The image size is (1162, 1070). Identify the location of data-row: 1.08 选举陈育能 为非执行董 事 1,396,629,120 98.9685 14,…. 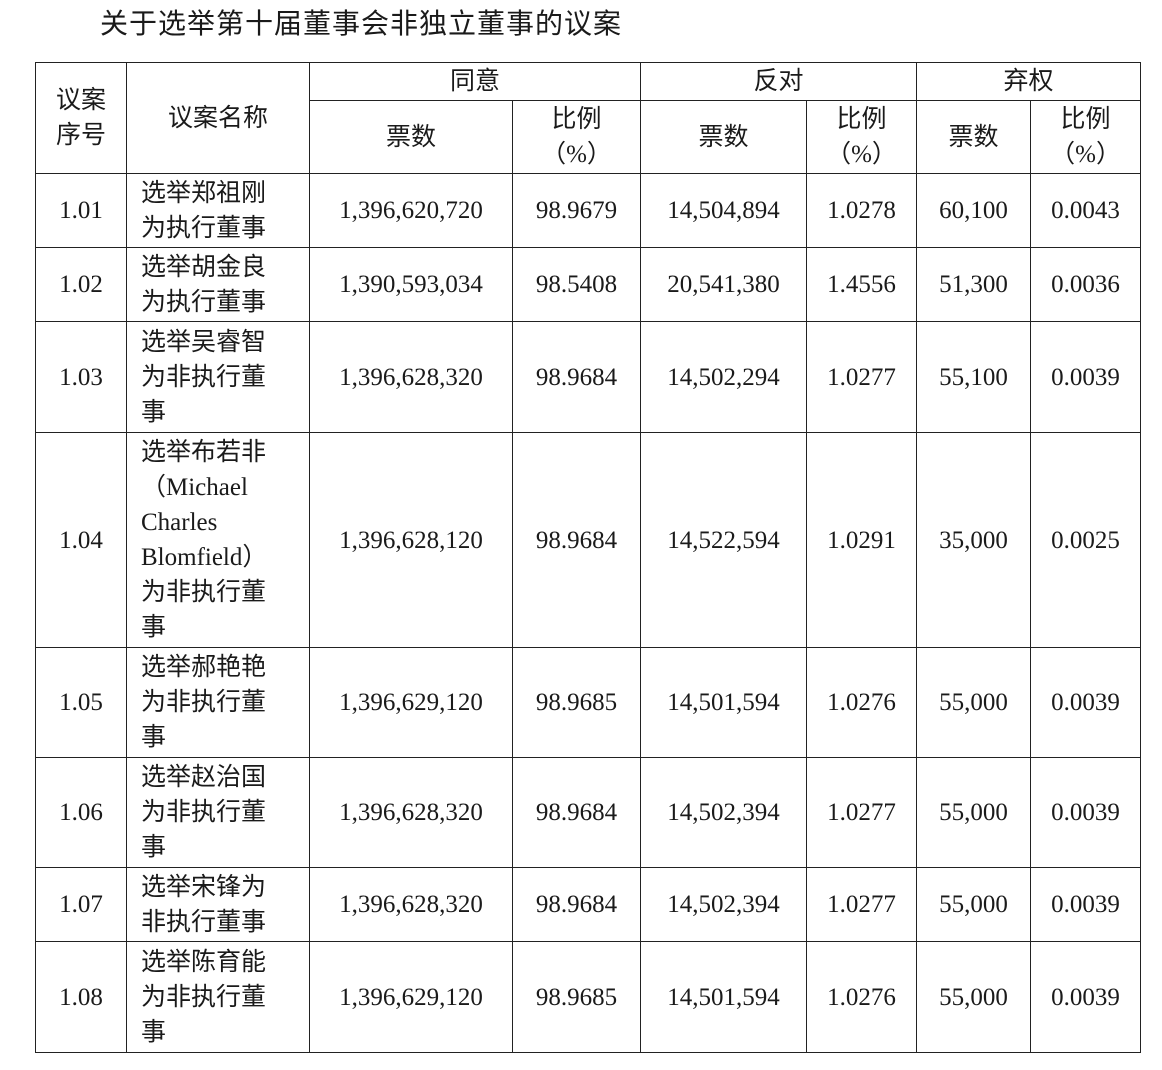
(588, 997).